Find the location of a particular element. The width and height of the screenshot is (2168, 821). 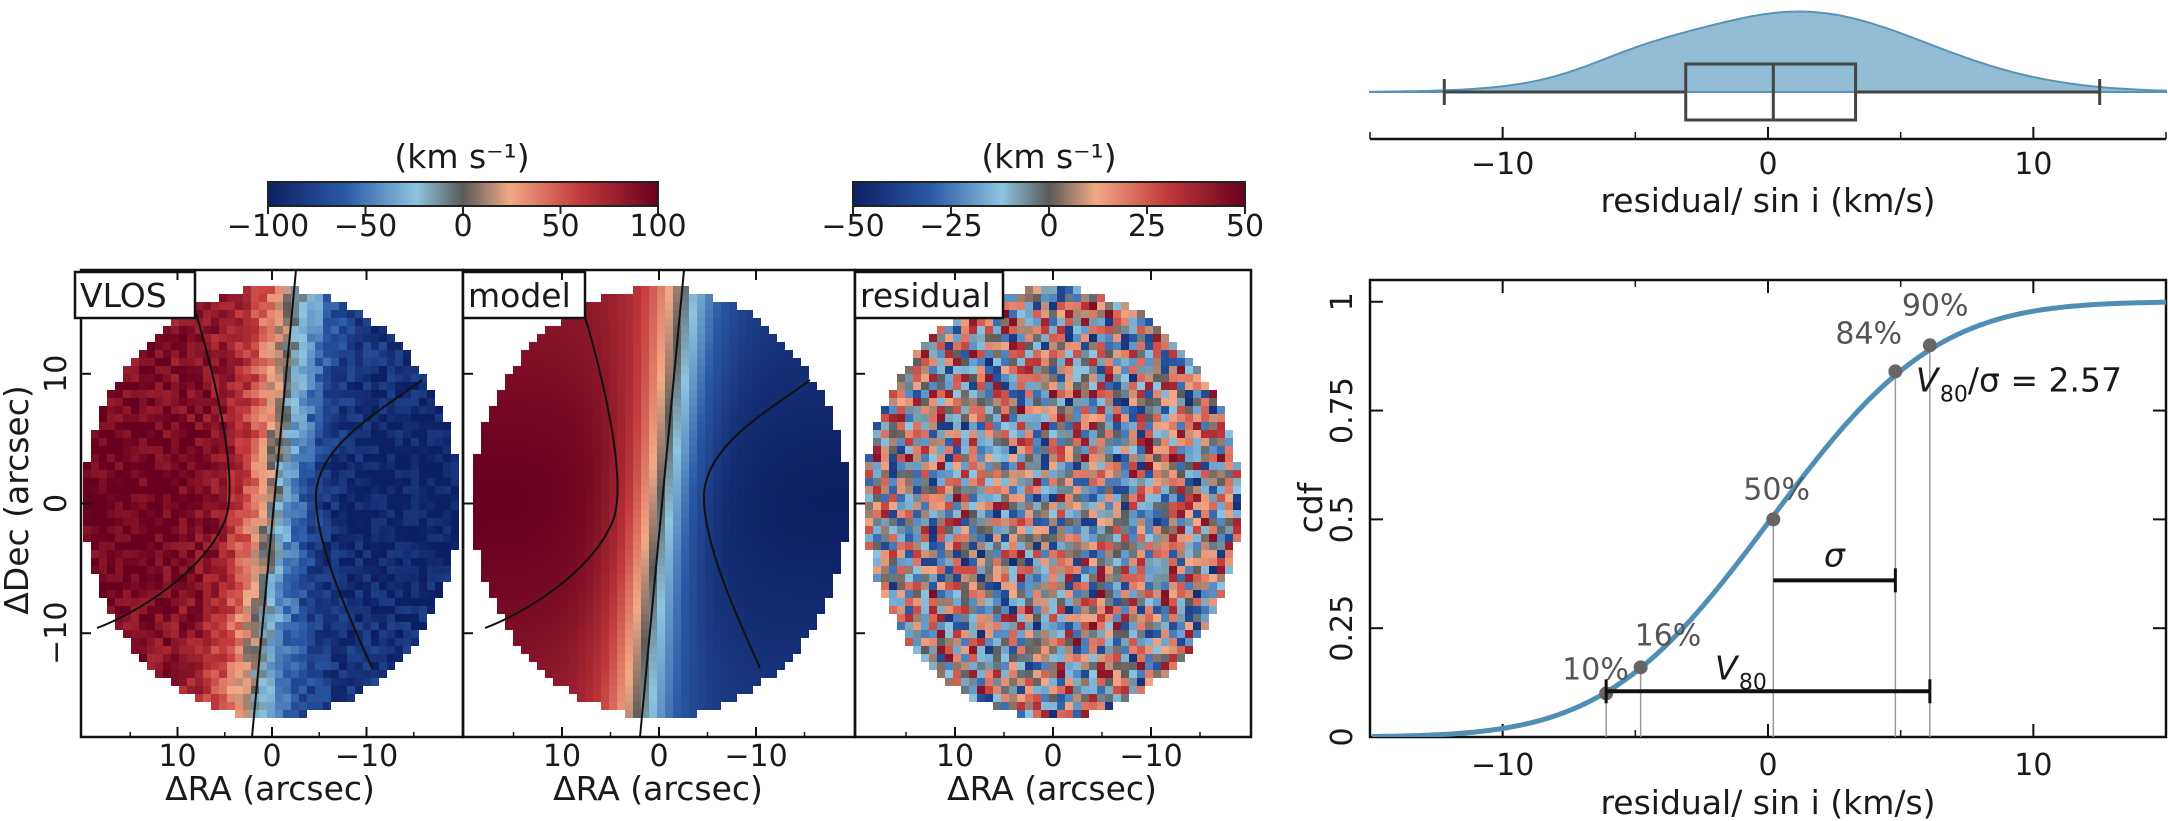

colorbar-residual-tick-label: 0 is located at coordinates (1048, 226).